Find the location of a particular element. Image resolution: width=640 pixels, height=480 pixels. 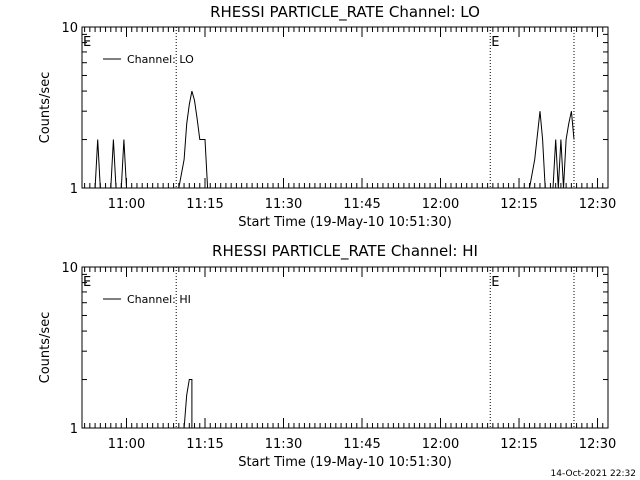

chart-title: RHESSI PARTICLE_RATE Channel: LO is located at coordinates (345, 12).